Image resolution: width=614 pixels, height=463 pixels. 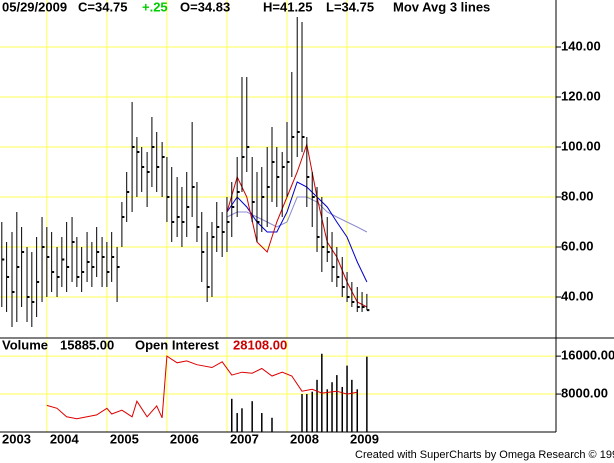 What do you see at coordinates (288, 7) in the screenshot?
I see `header-text: H=41.25` at bounding box center [288, 7].